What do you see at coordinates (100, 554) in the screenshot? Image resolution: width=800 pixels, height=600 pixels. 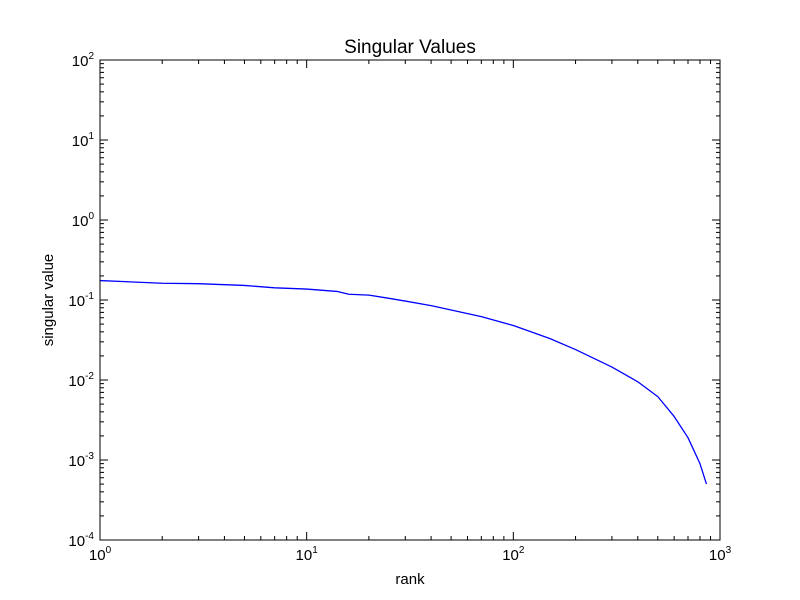 I see `x-tick-label: 10⁰` at bounding box center [100, 554].